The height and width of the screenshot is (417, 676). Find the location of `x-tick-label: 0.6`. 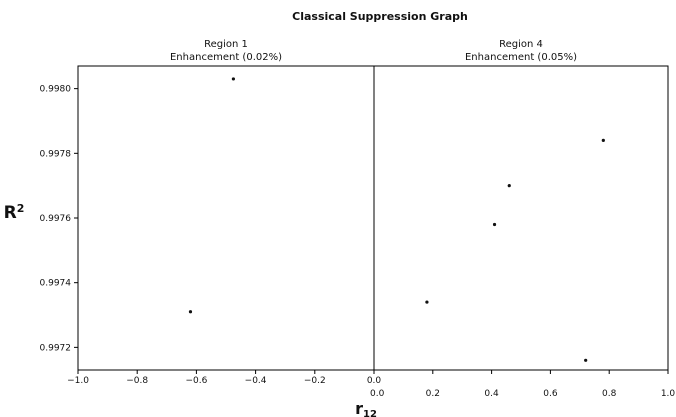

x-tick-label: 0.6 is located at coordinates (550, 394).